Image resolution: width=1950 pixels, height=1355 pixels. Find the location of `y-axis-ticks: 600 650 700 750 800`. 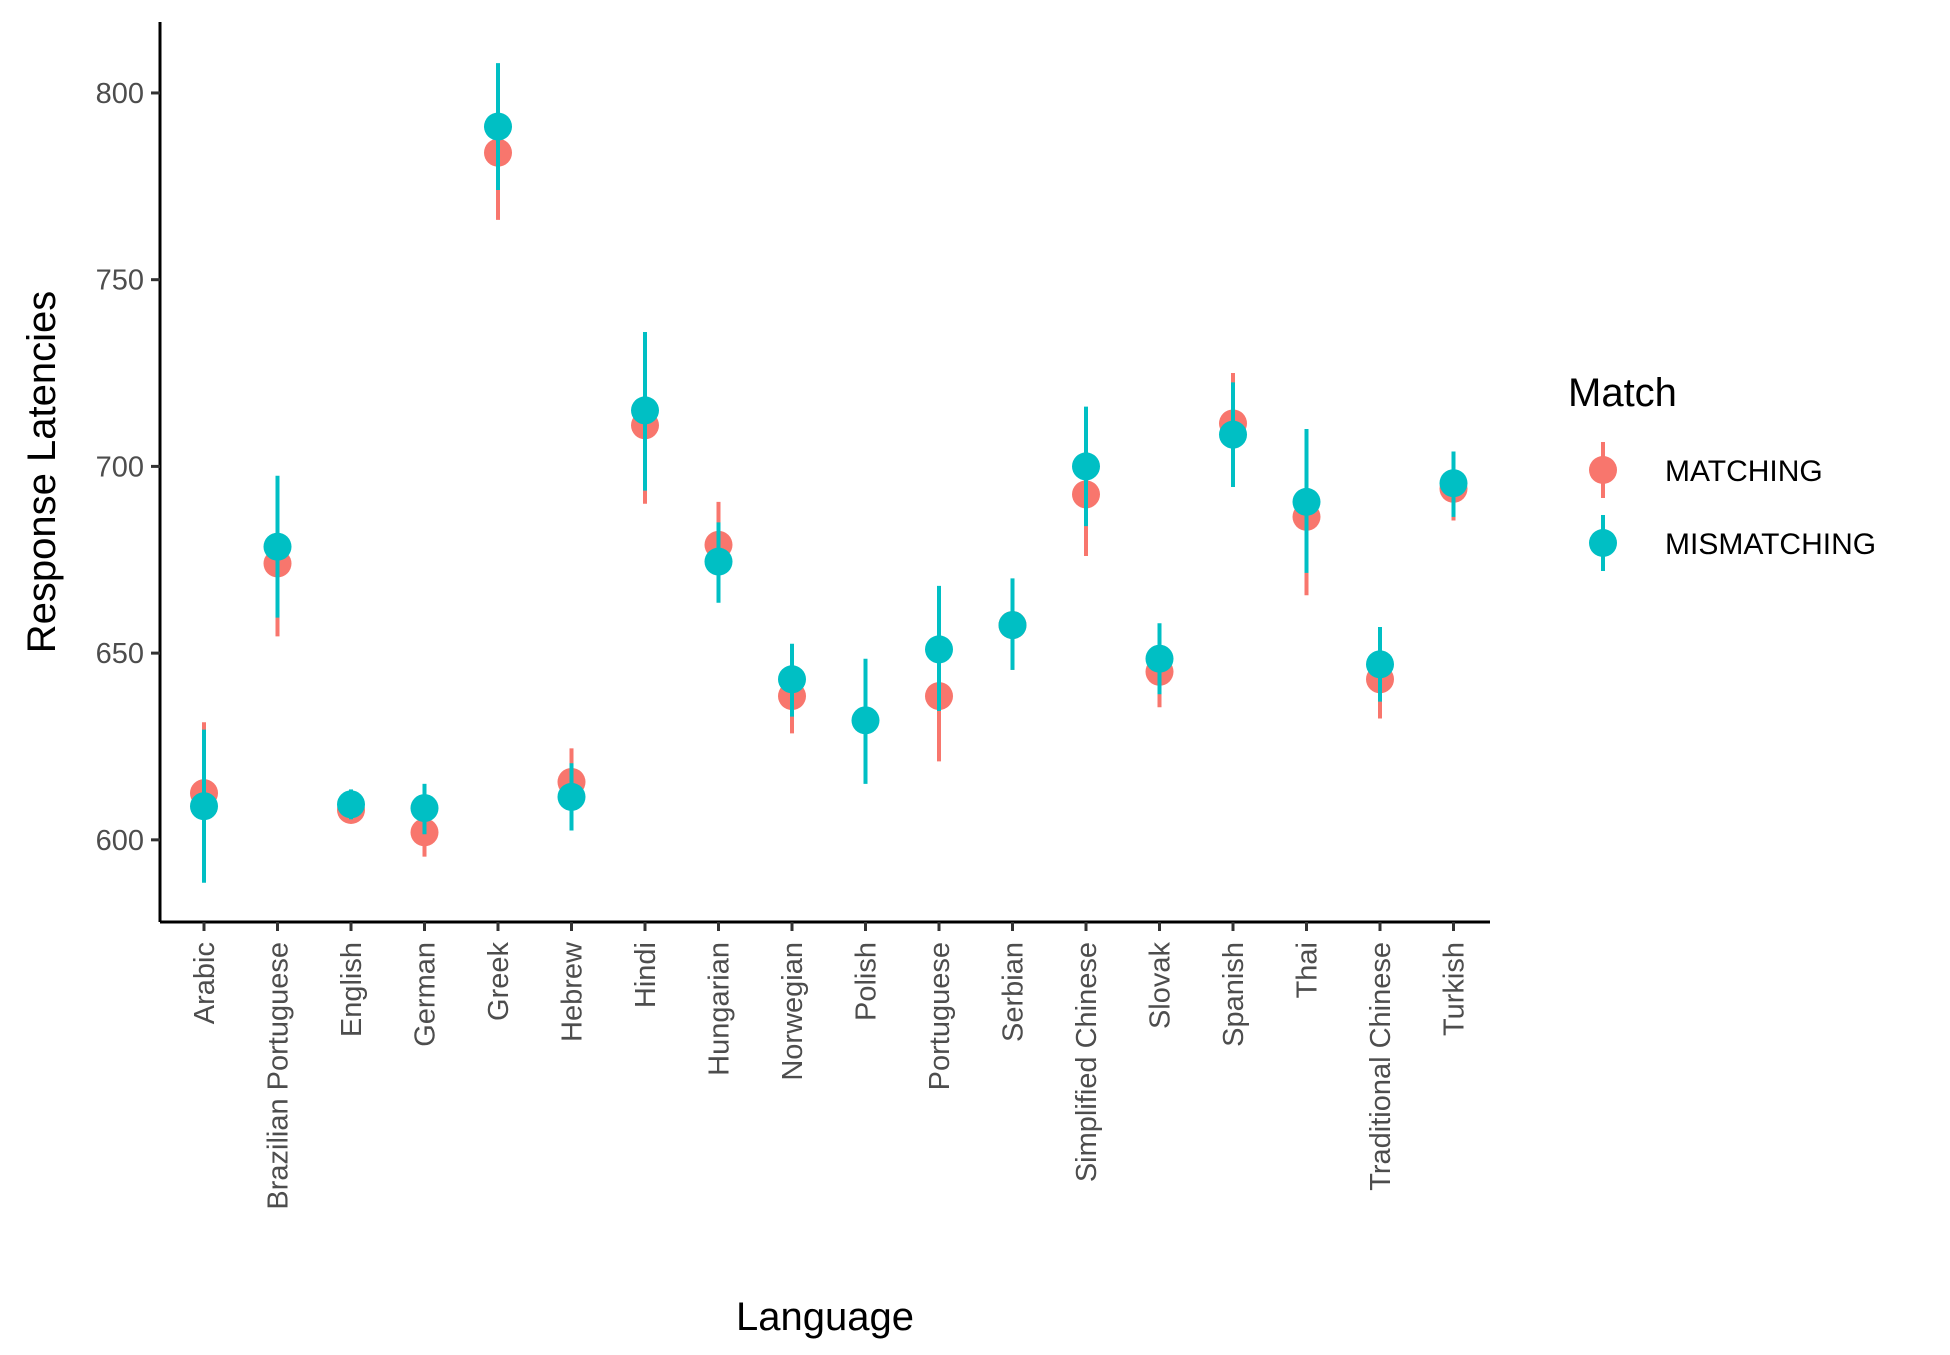

y-axis-ticks: 600 650 700 750 800 is located at coordinates (128, 467).